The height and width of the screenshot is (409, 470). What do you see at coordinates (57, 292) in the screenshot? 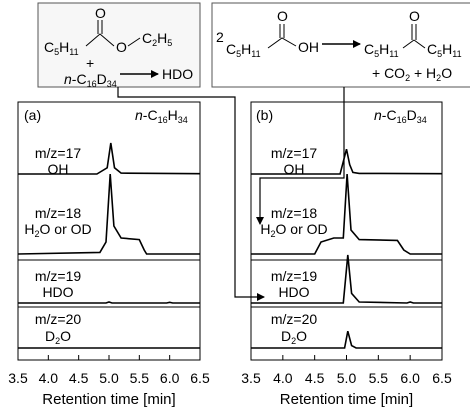
I see `trace-species-hdo-a: HDO` at bounding box center [57, 292].